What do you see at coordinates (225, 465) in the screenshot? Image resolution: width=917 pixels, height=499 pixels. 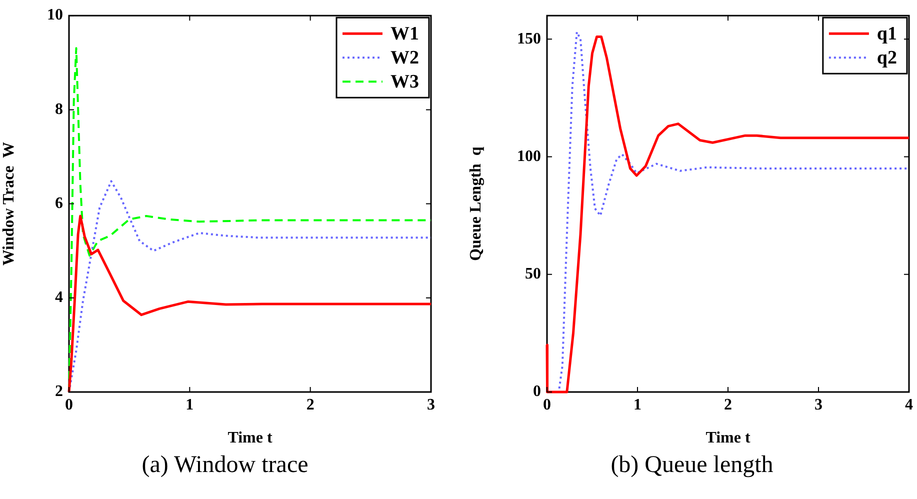 I see `text: (a) Window trace` at bounding box center [225, 465].